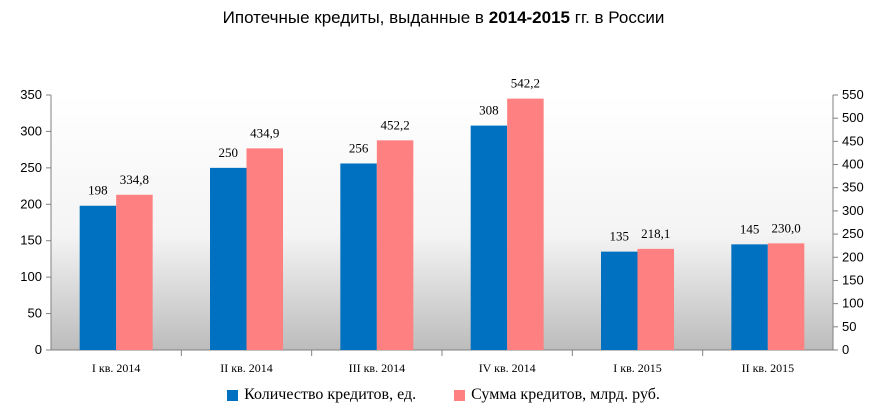 This screenshot has height=419, width=887. I want to click on y-left-tick-label: 150, so click(31, 240).